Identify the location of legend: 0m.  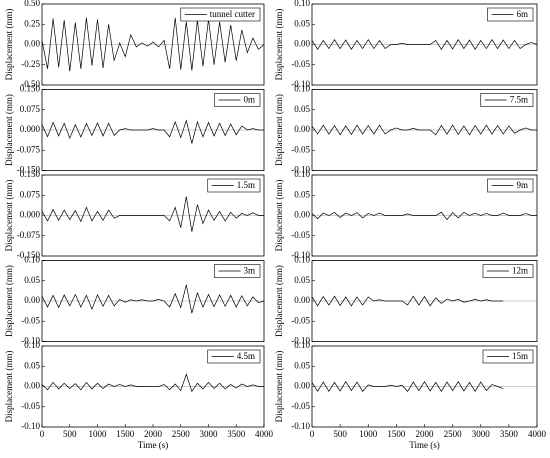
(237, 100).